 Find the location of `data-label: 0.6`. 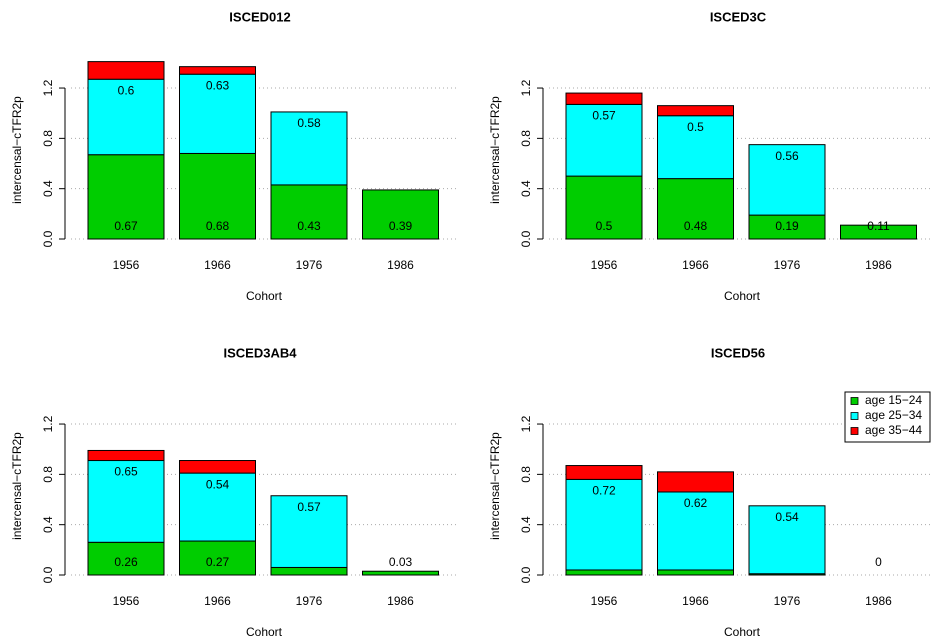

data-label: 0.6 is located at coordinates (126, 90).